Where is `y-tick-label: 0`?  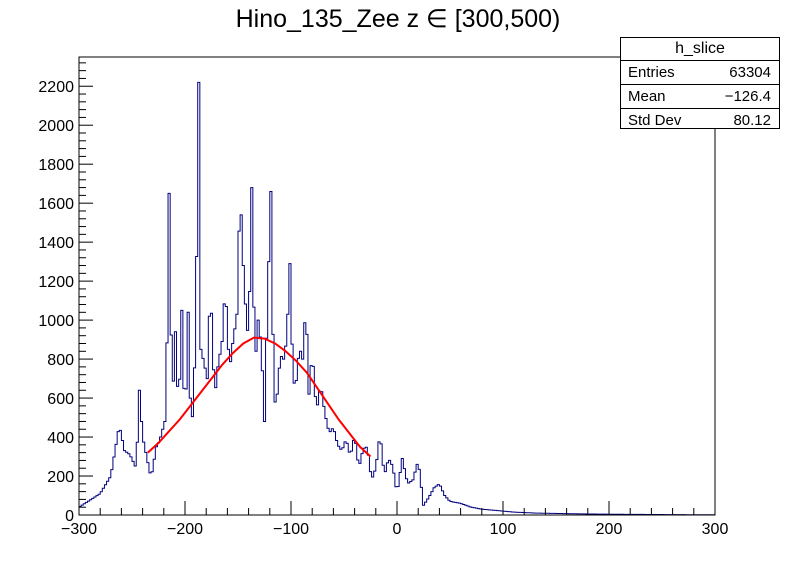 y-tick-label: 0 is located at coordinates (69, 516).